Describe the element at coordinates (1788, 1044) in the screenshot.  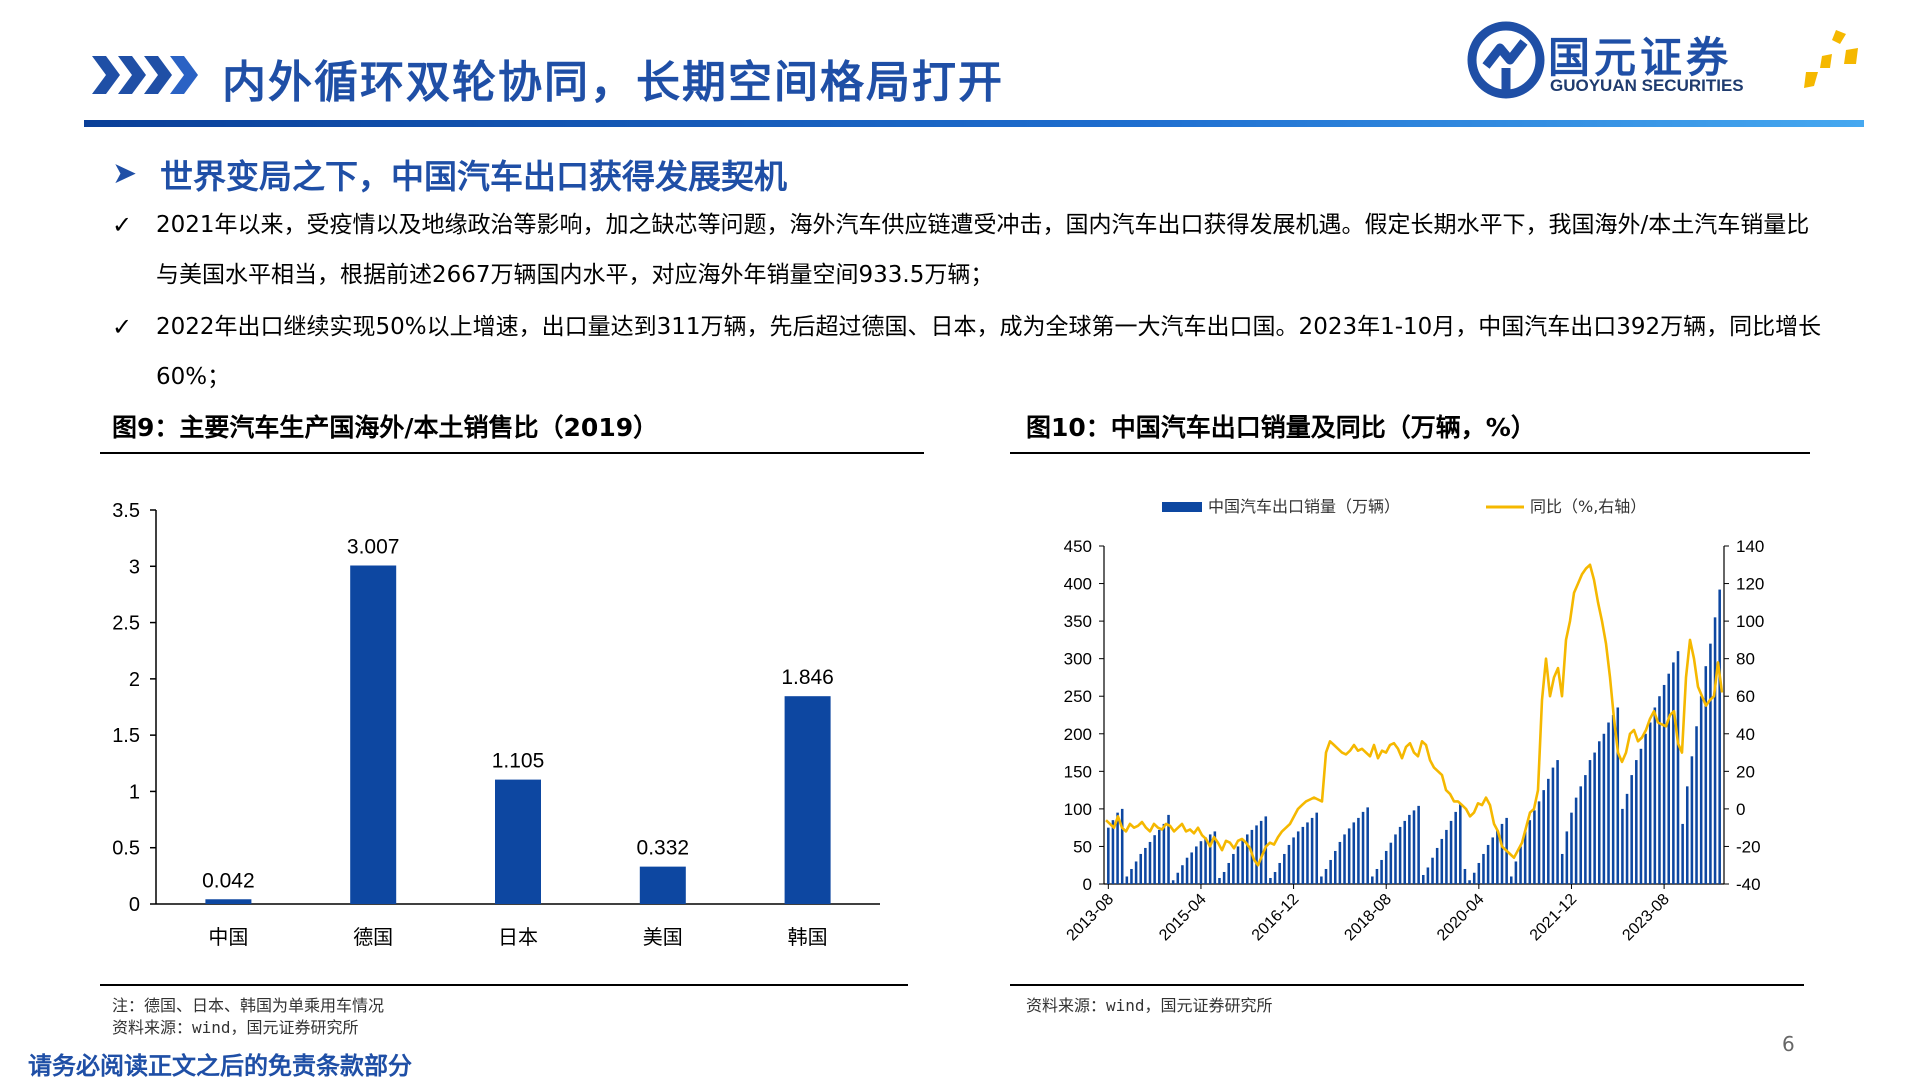
I see `page-number: 6` at that location.